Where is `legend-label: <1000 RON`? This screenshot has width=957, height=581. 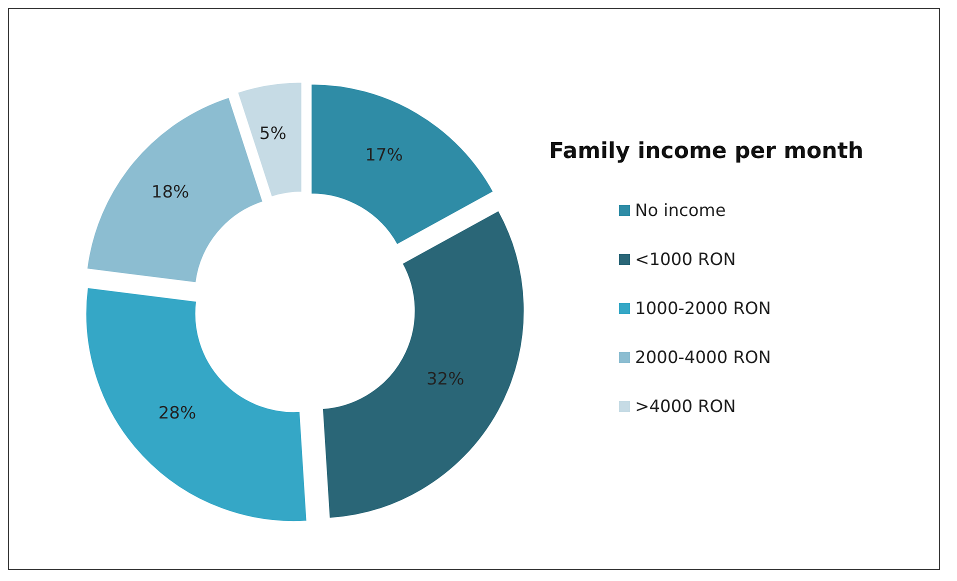 legend-label: <1000 RON is located at coordinates (685, 260).